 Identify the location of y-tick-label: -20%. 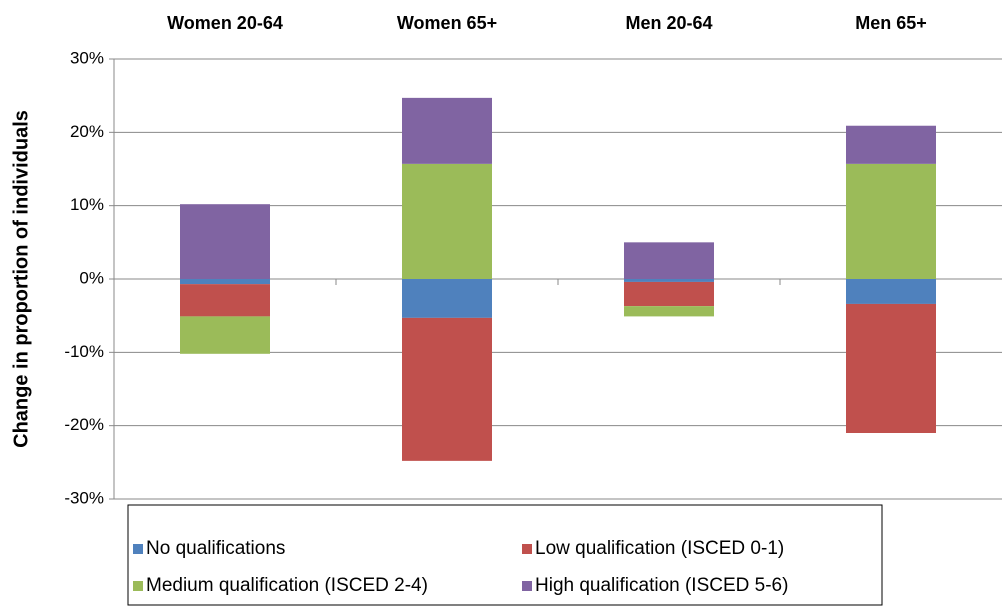
(84, 424).